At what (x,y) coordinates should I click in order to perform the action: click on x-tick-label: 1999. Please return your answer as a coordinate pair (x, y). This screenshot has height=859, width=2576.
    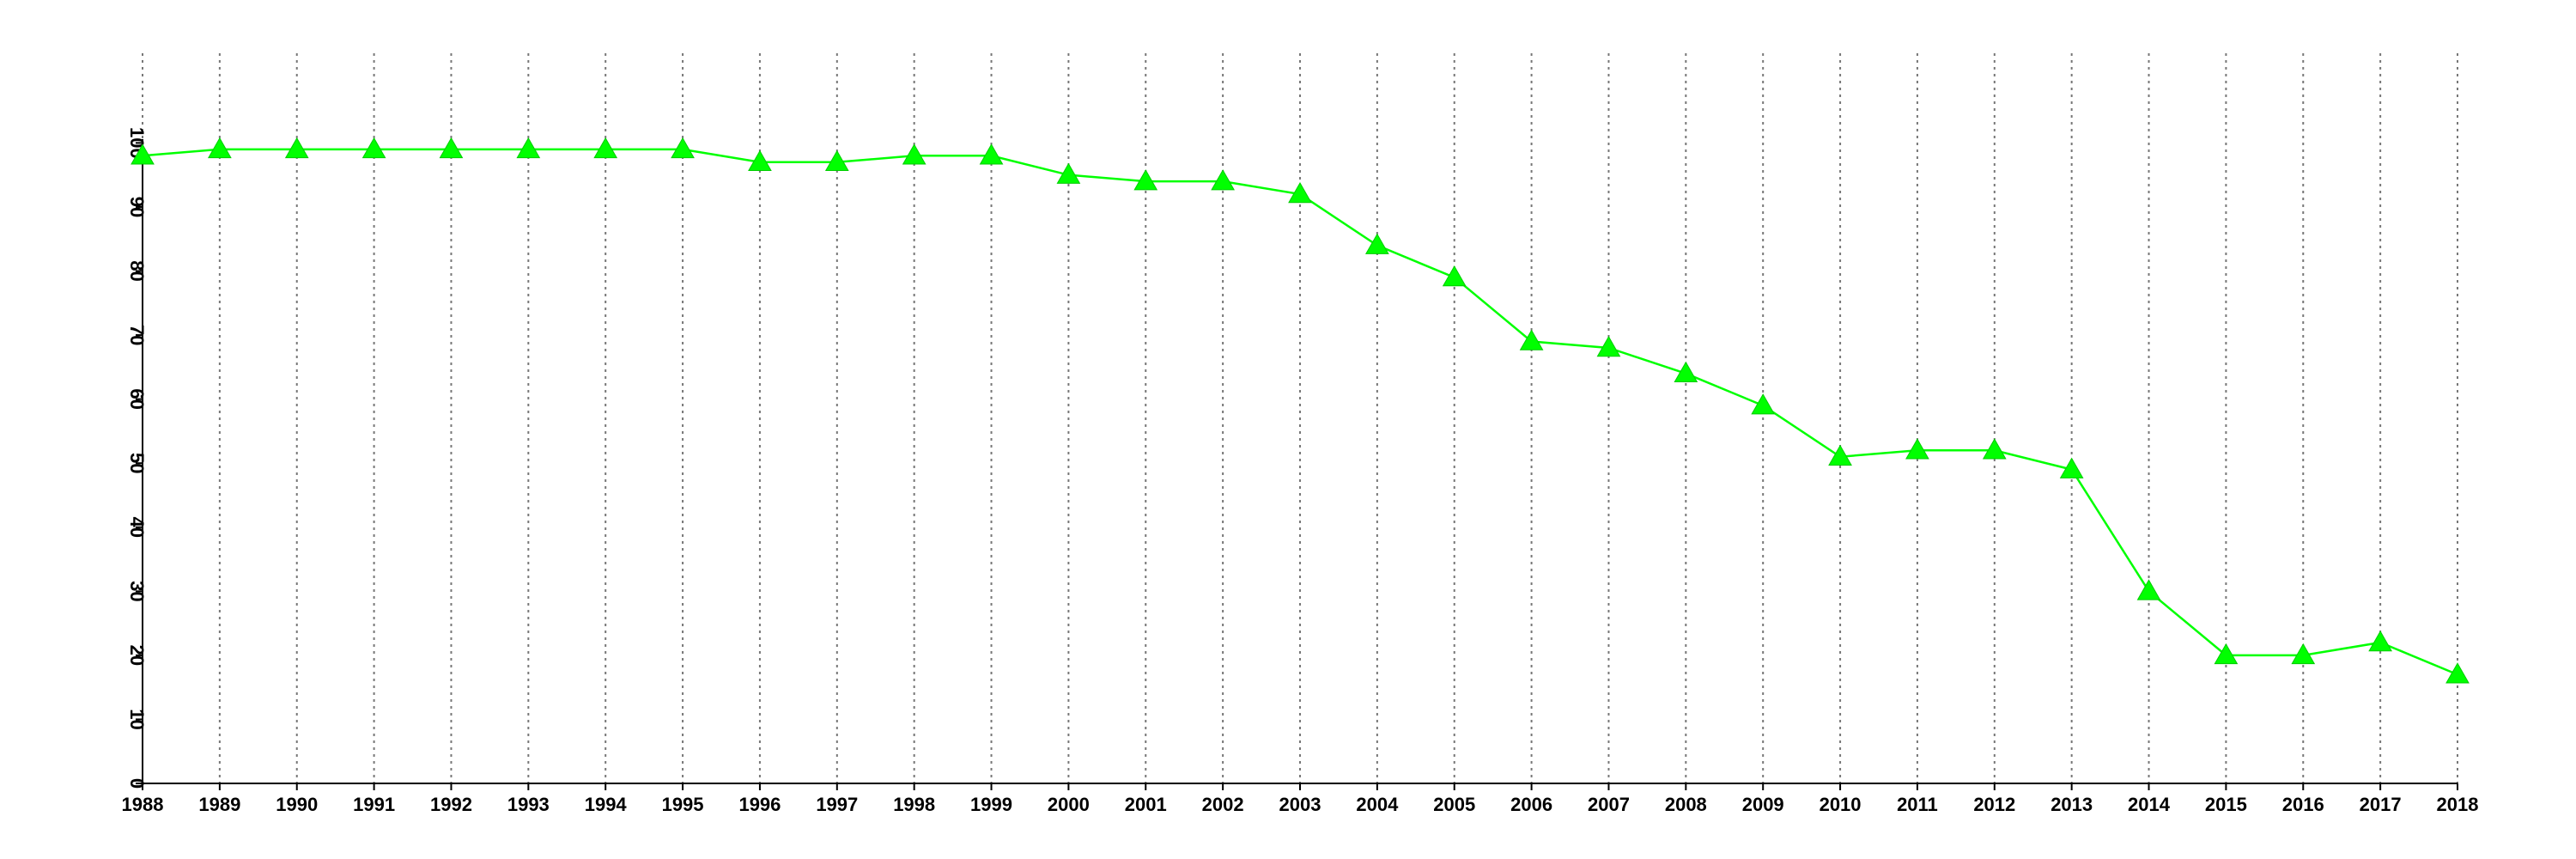
    Looking at the image, I should click on (991, 804).